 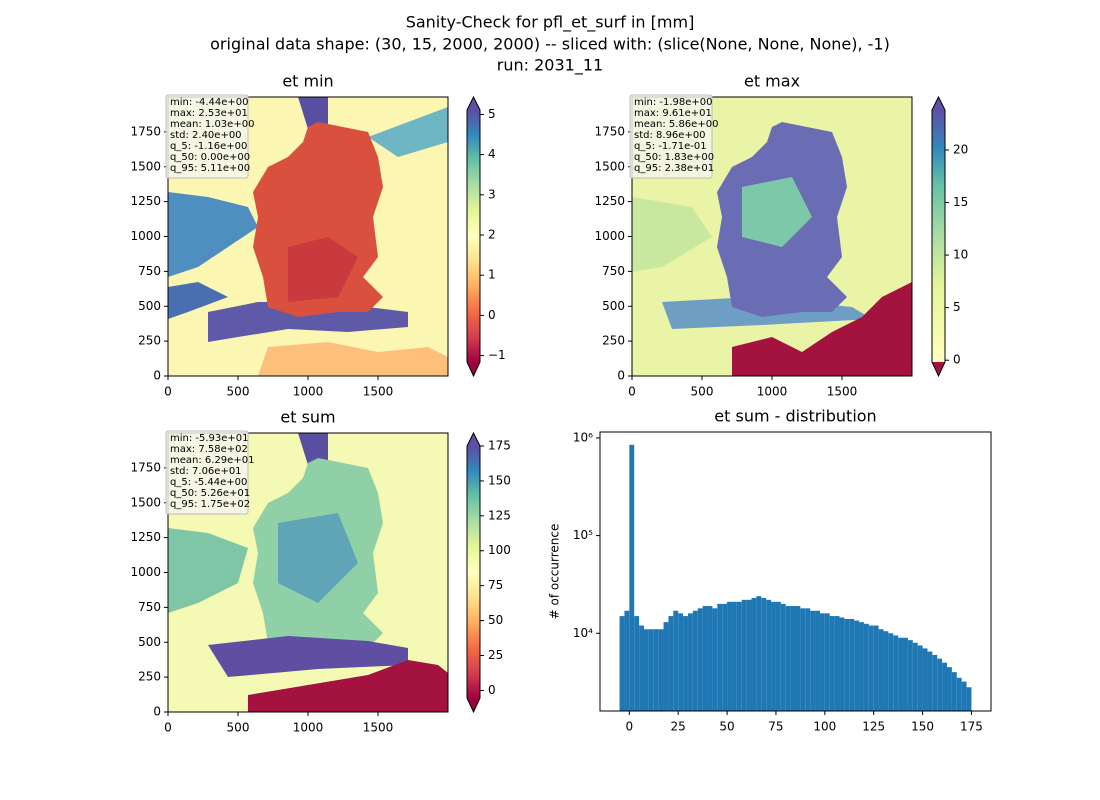 I want to click on stats-text: min: -1.98e+00, so click(x=673, y=102).